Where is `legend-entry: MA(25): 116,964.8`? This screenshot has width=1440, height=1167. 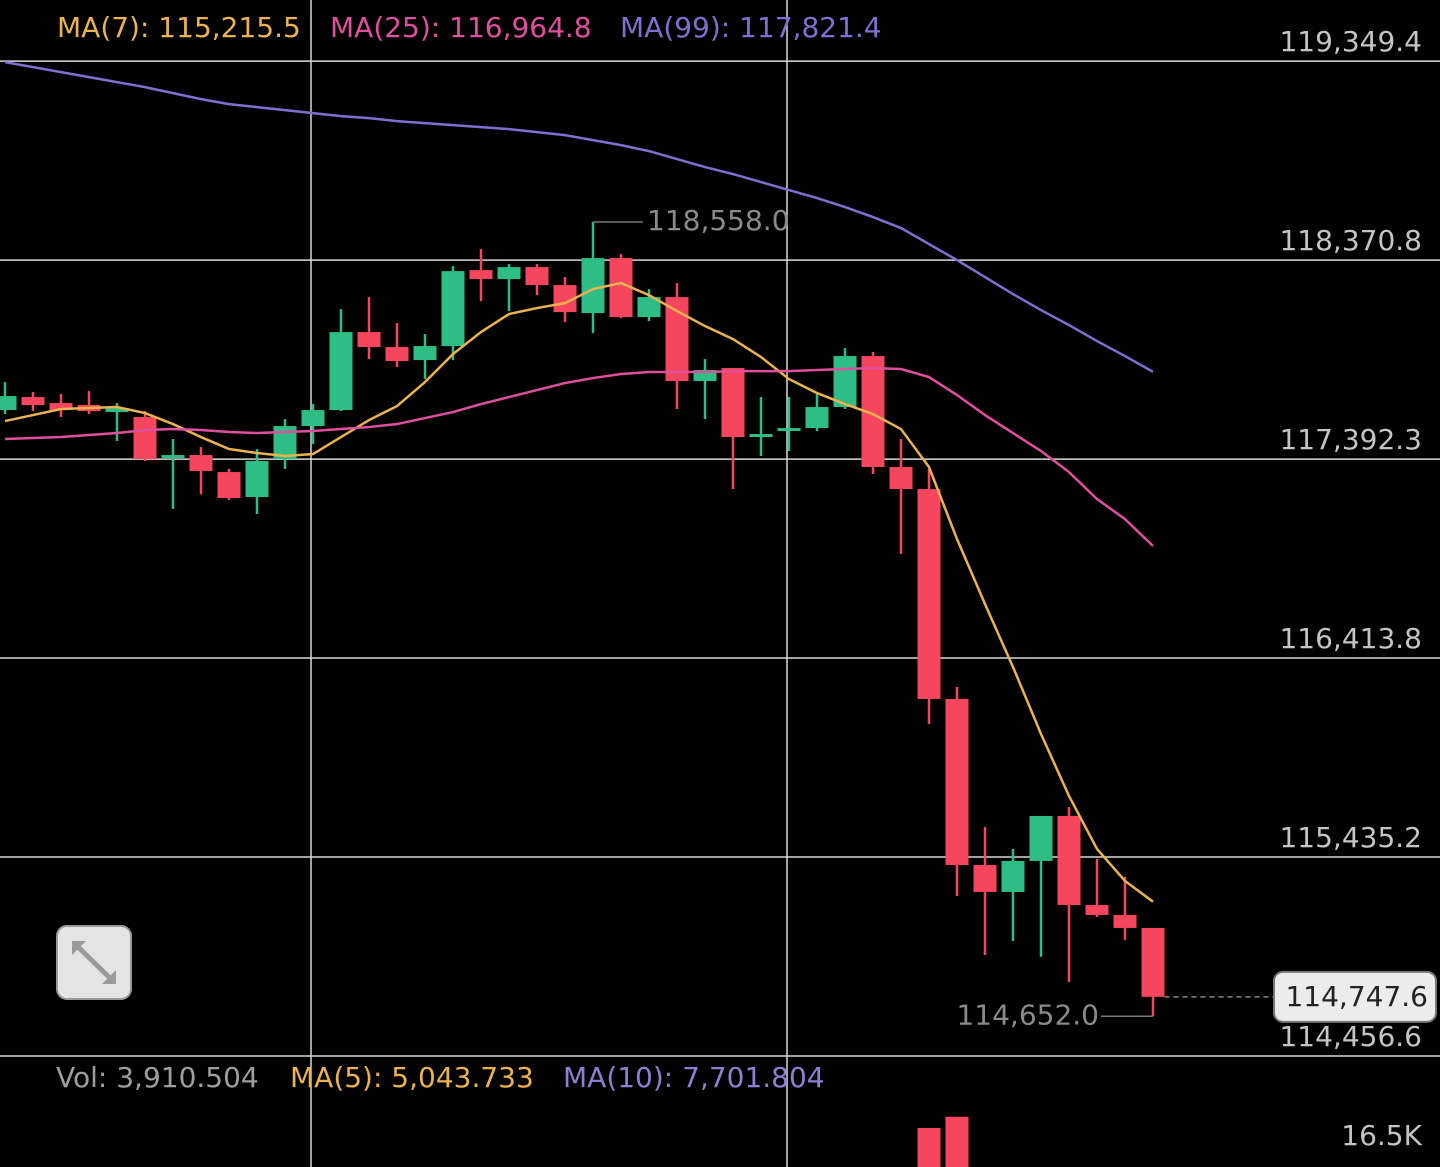 legend-entry: MA(25): 116,964.8 is located at coordinates (461, 27).